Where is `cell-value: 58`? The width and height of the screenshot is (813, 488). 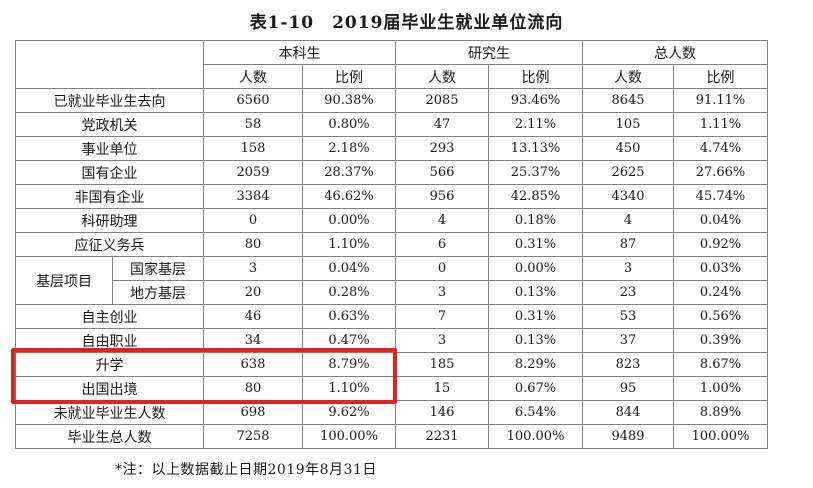
cell-value: 58 is located at coordinates (253, 124).